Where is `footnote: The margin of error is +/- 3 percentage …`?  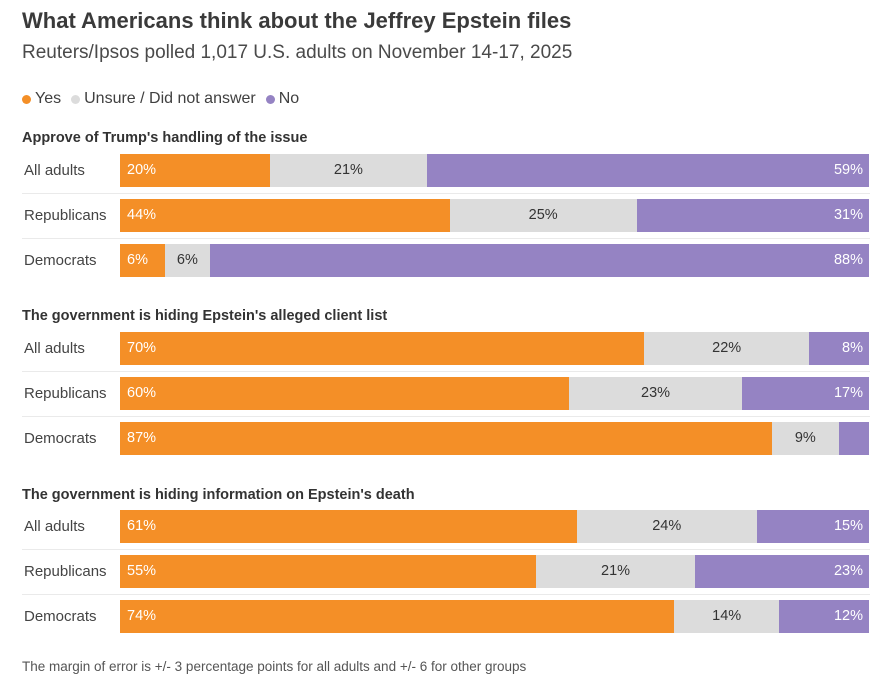
footnote: The margin of error is +/- 3 percentage … is located at coordinates (274, 666).